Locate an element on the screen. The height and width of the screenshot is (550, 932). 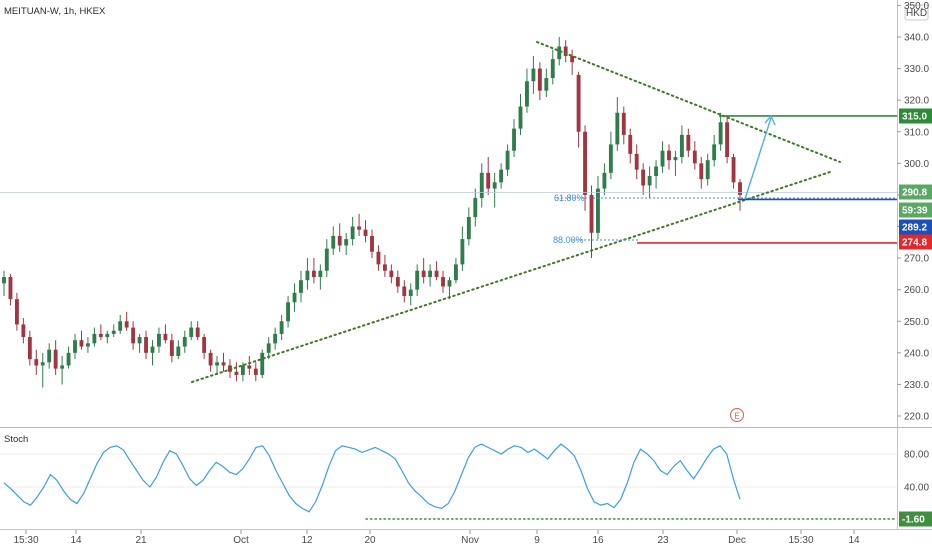
stop-price-badge-bg is located at coordinates (915, 242).